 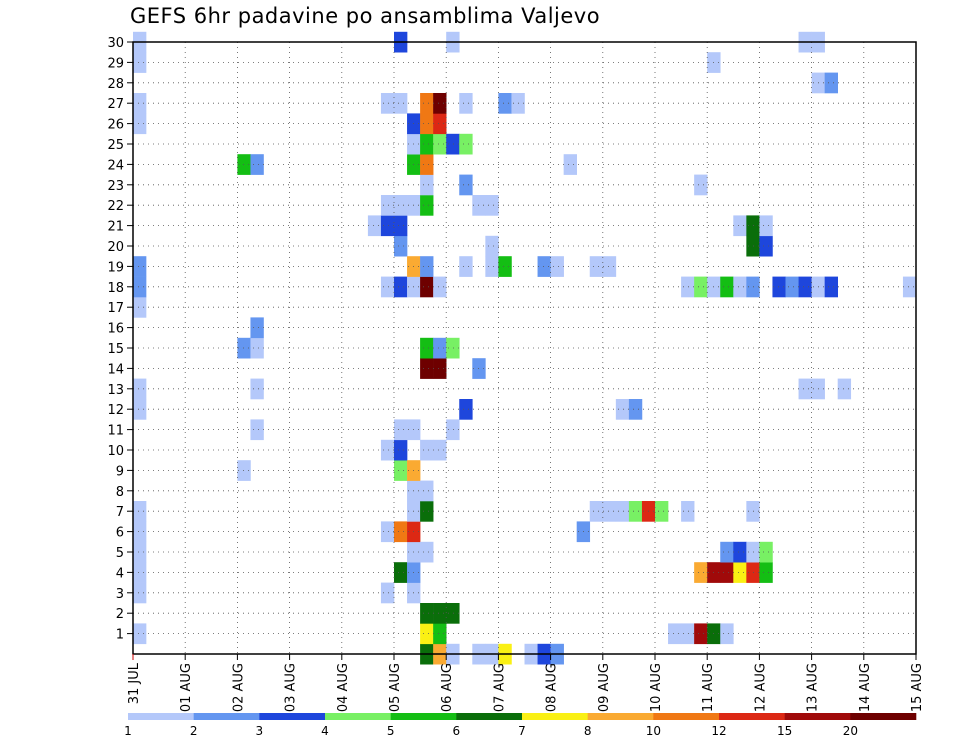 What do you see at coordinates (813, 687) in the screenshot?
I see `x-tick-label: 13 AUG` at bounding box center [813, 687].